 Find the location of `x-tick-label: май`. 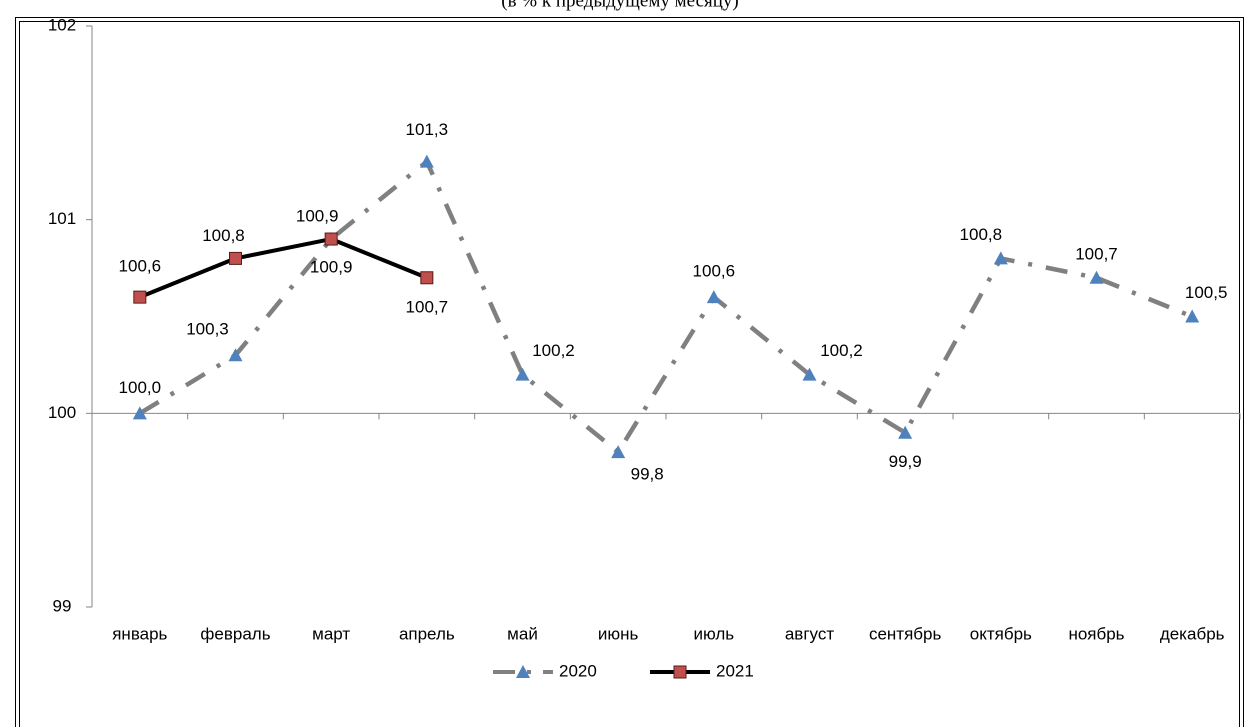

x-tick-label: май is located at coordinates (522, 633).